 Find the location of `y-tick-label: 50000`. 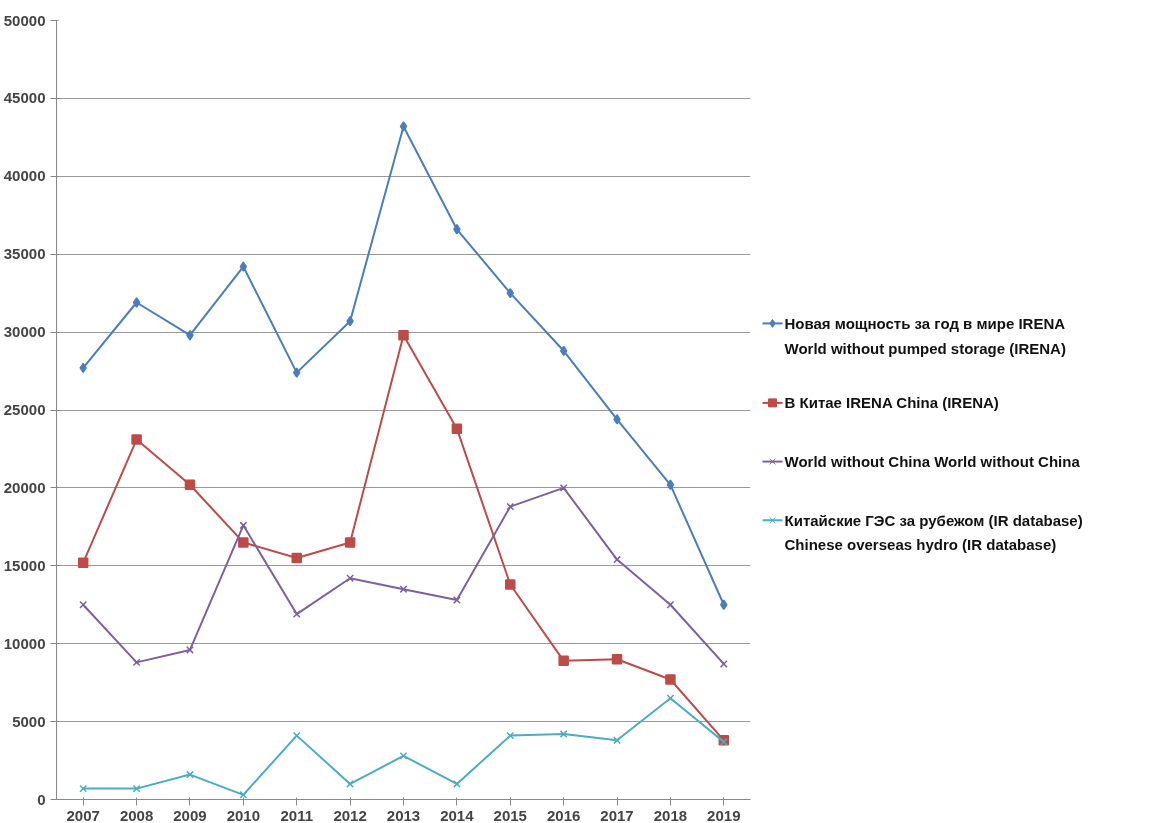

y-tick-label: 50000 is located at coordinates (24, 20).